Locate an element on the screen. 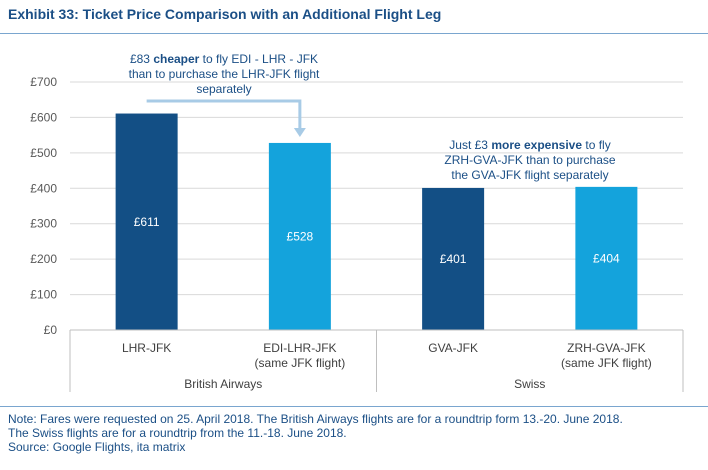 The height and width of the screenshot is (470, 708). annotation-text: separately is located at coordinates (223, 89).